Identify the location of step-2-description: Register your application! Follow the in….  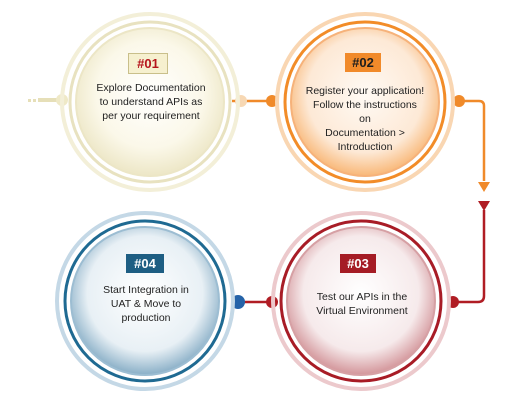
(365, 119).